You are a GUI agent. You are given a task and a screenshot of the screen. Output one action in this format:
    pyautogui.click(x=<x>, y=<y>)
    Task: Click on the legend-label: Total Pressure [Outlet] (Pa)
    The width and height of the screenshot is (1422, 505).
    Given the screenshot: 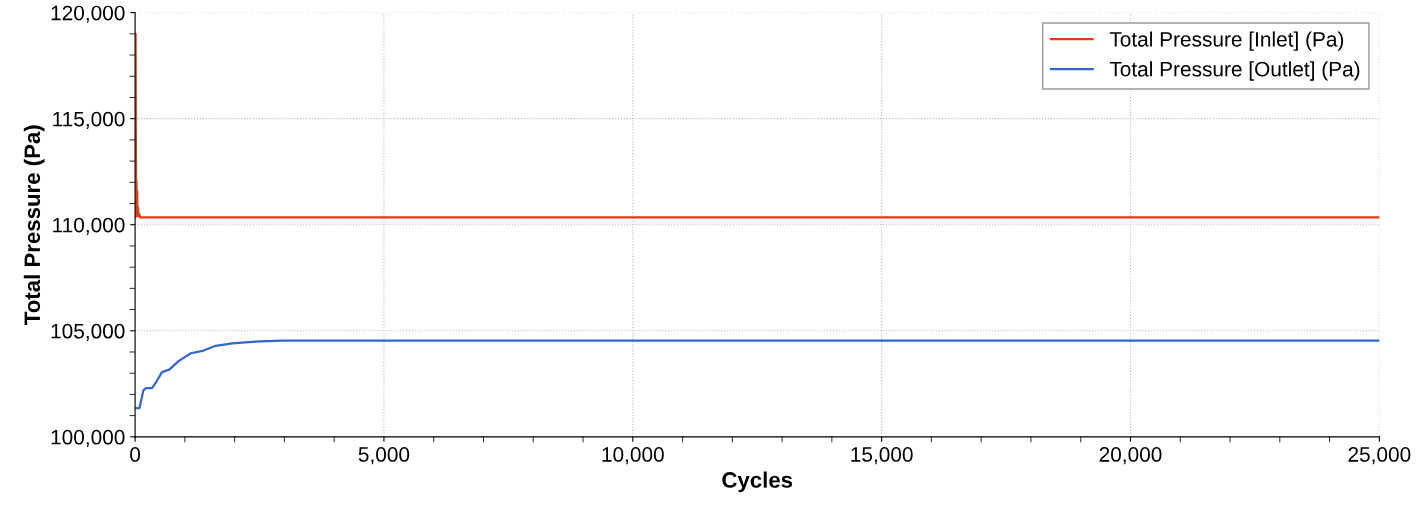 What is the action you would take?
    pyautogui.click(x=1234, y=71)
    